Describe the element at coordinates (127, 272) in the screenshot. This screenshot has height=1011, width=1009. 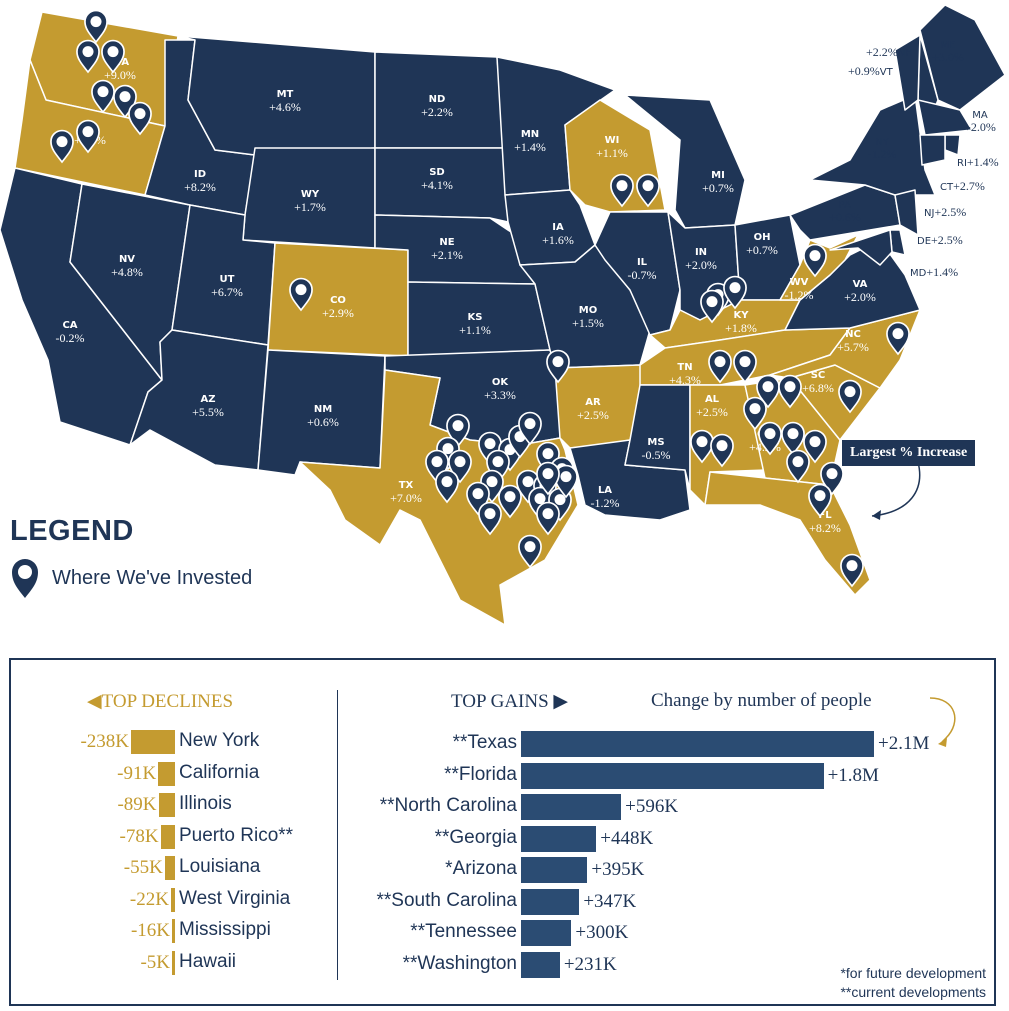
I see `state-value-nv: +4.8%` at that location.